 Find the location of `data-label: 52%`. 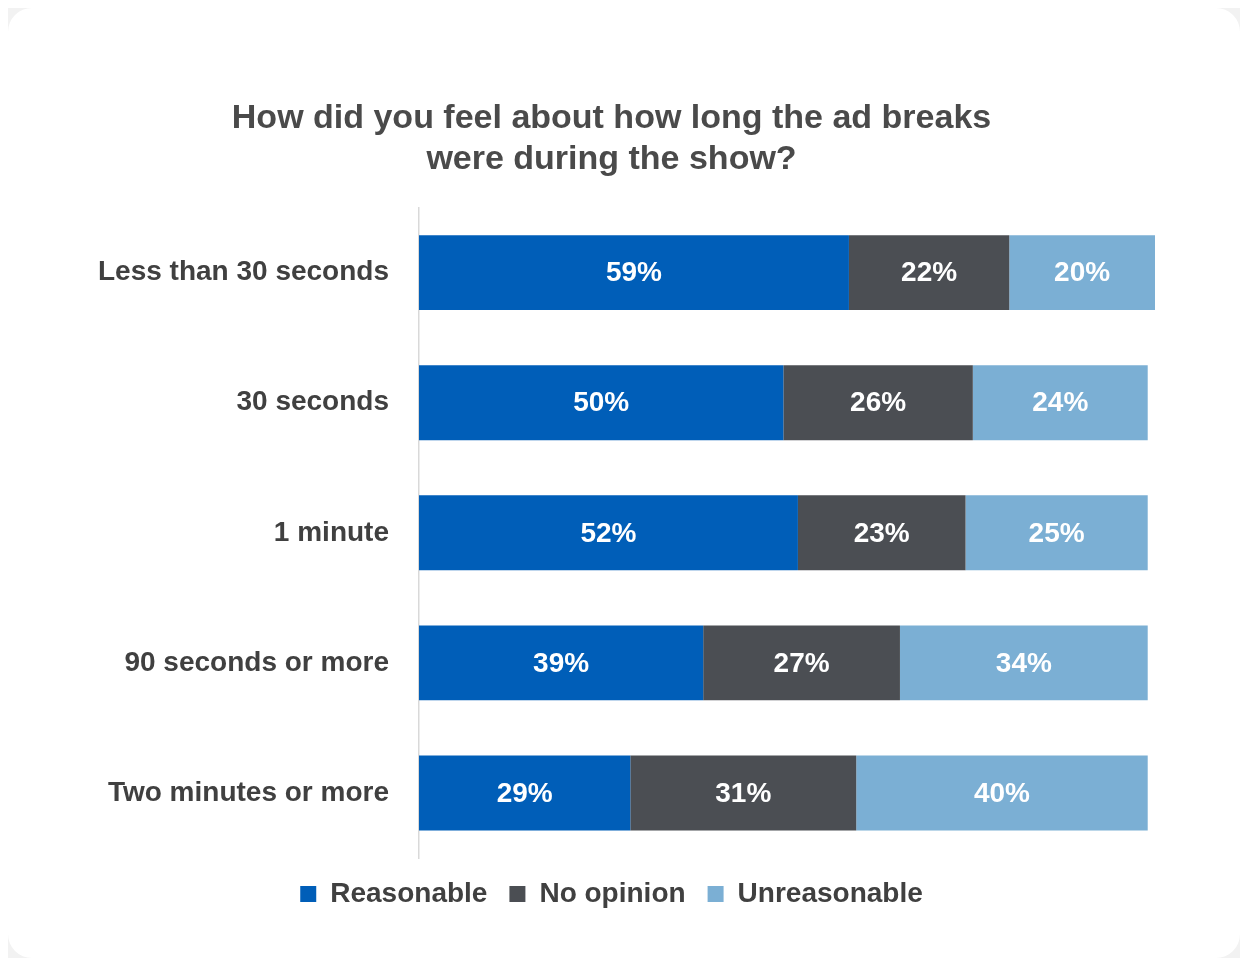

data-label: 52% is located at coordinates (608, 532).